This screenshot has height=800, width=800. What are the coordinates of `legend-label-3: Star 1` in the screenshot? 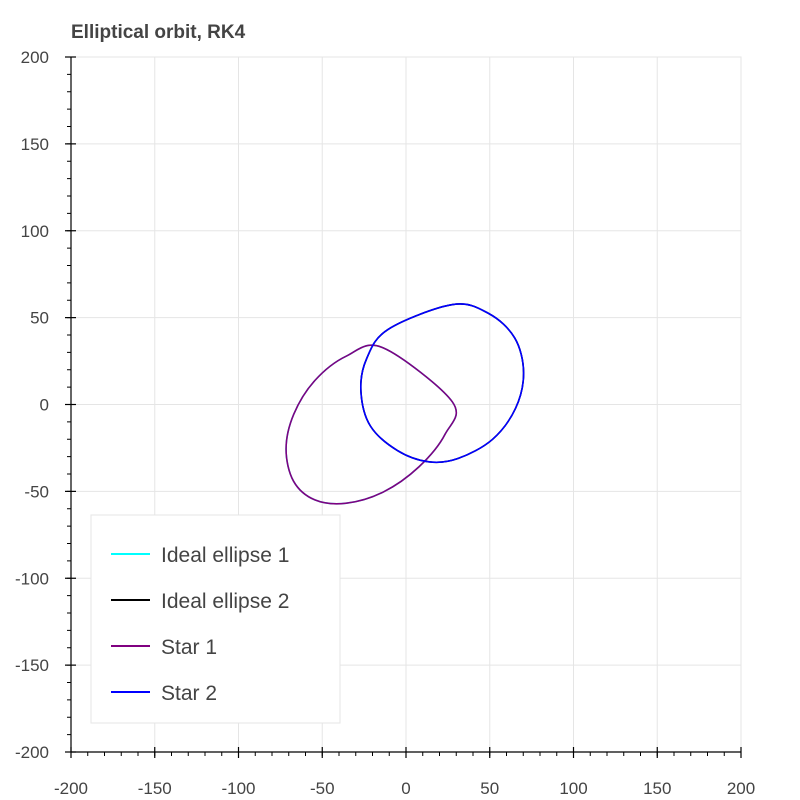 It's located at (189, 647).